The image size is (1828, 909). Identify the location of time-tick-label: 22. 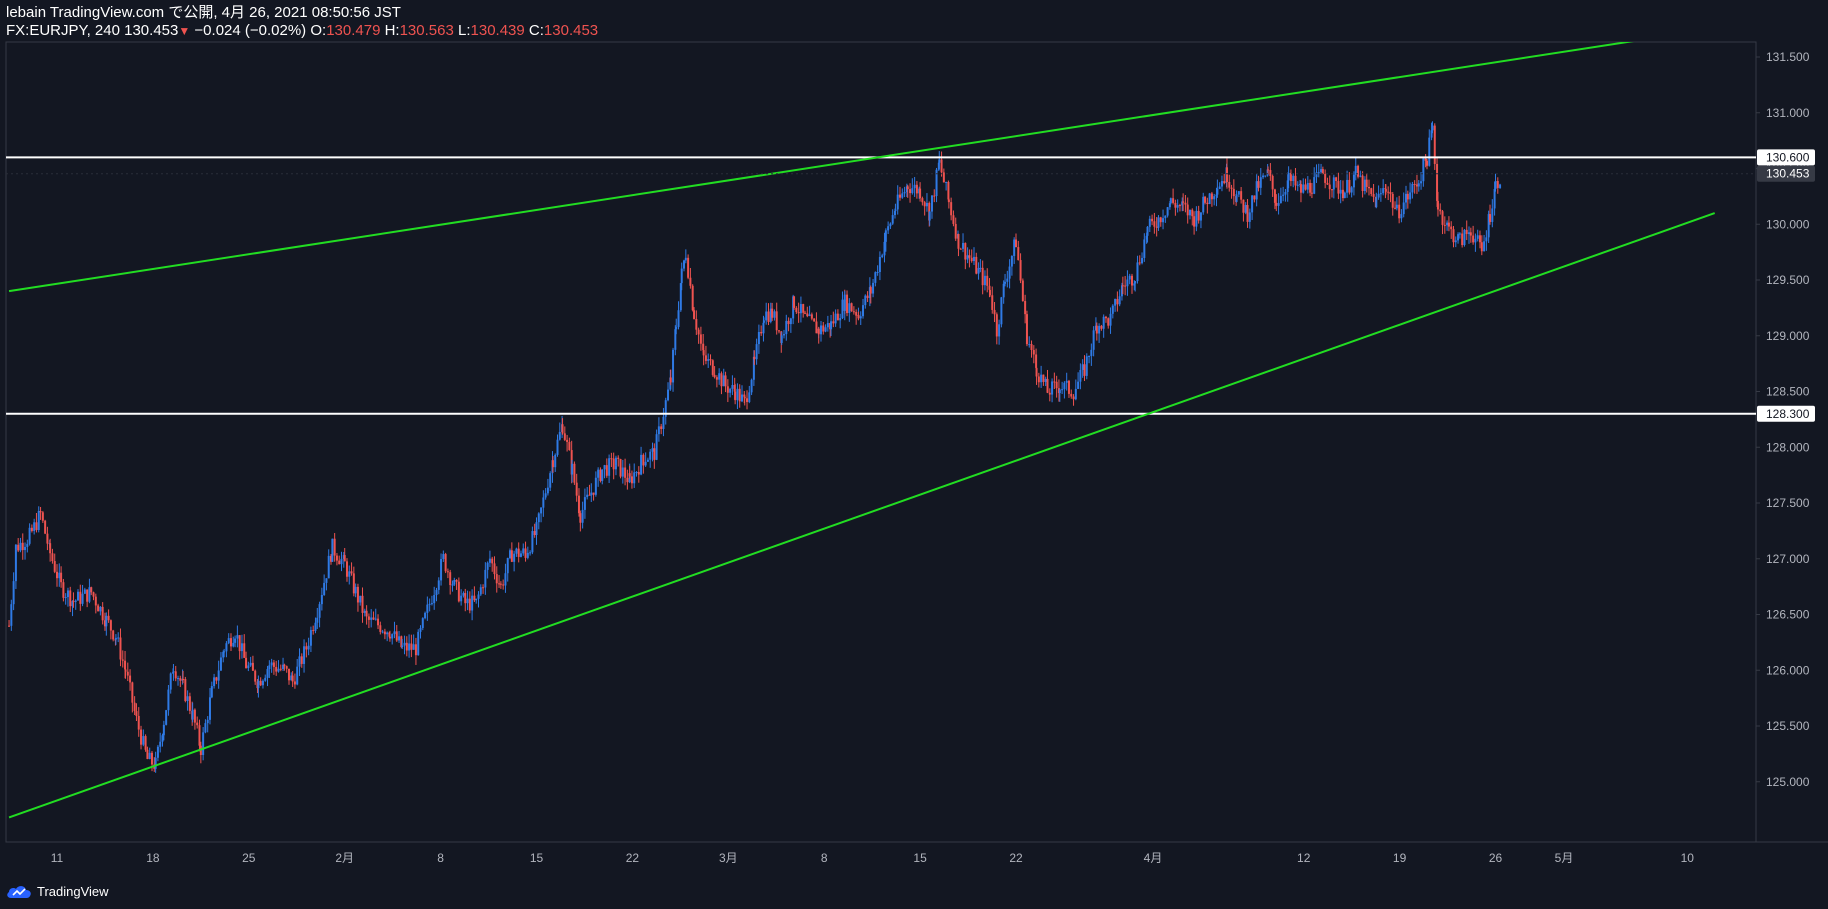
(633, 858).